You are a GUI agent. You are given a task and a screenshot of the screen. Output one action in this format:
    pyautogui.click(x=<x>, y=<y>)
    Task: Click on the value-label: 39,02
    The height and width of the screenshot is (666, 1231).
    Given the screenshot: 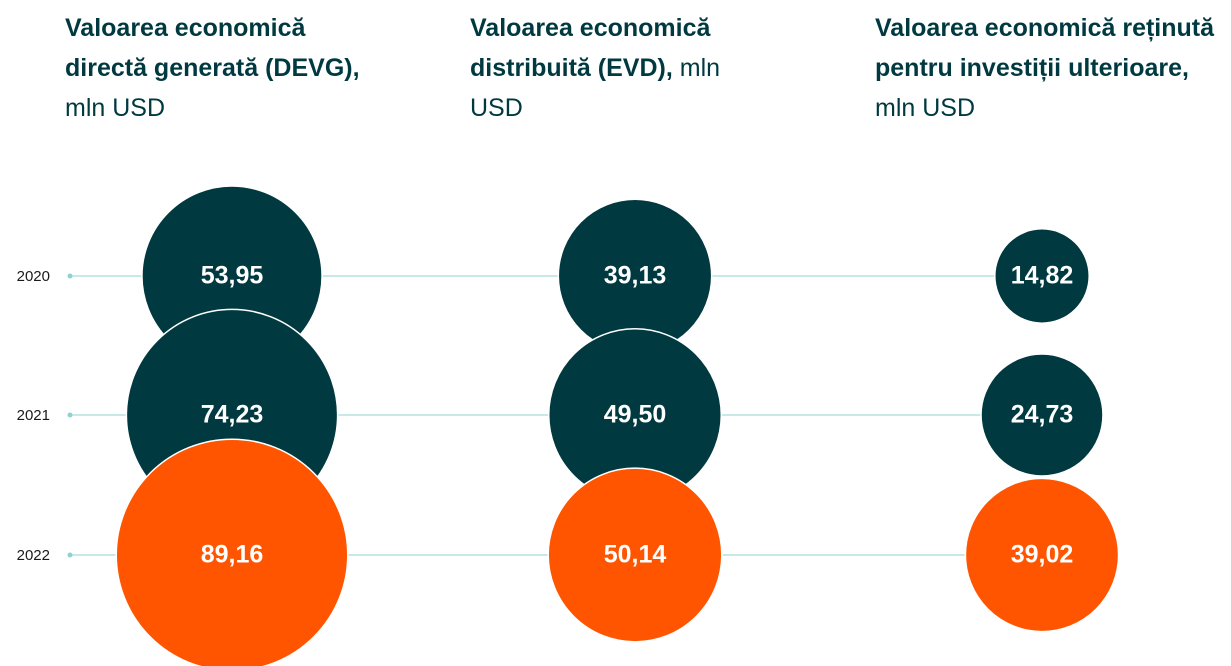 What is the action you would take?
    pyautogui.click(x=1042, y=555)
    